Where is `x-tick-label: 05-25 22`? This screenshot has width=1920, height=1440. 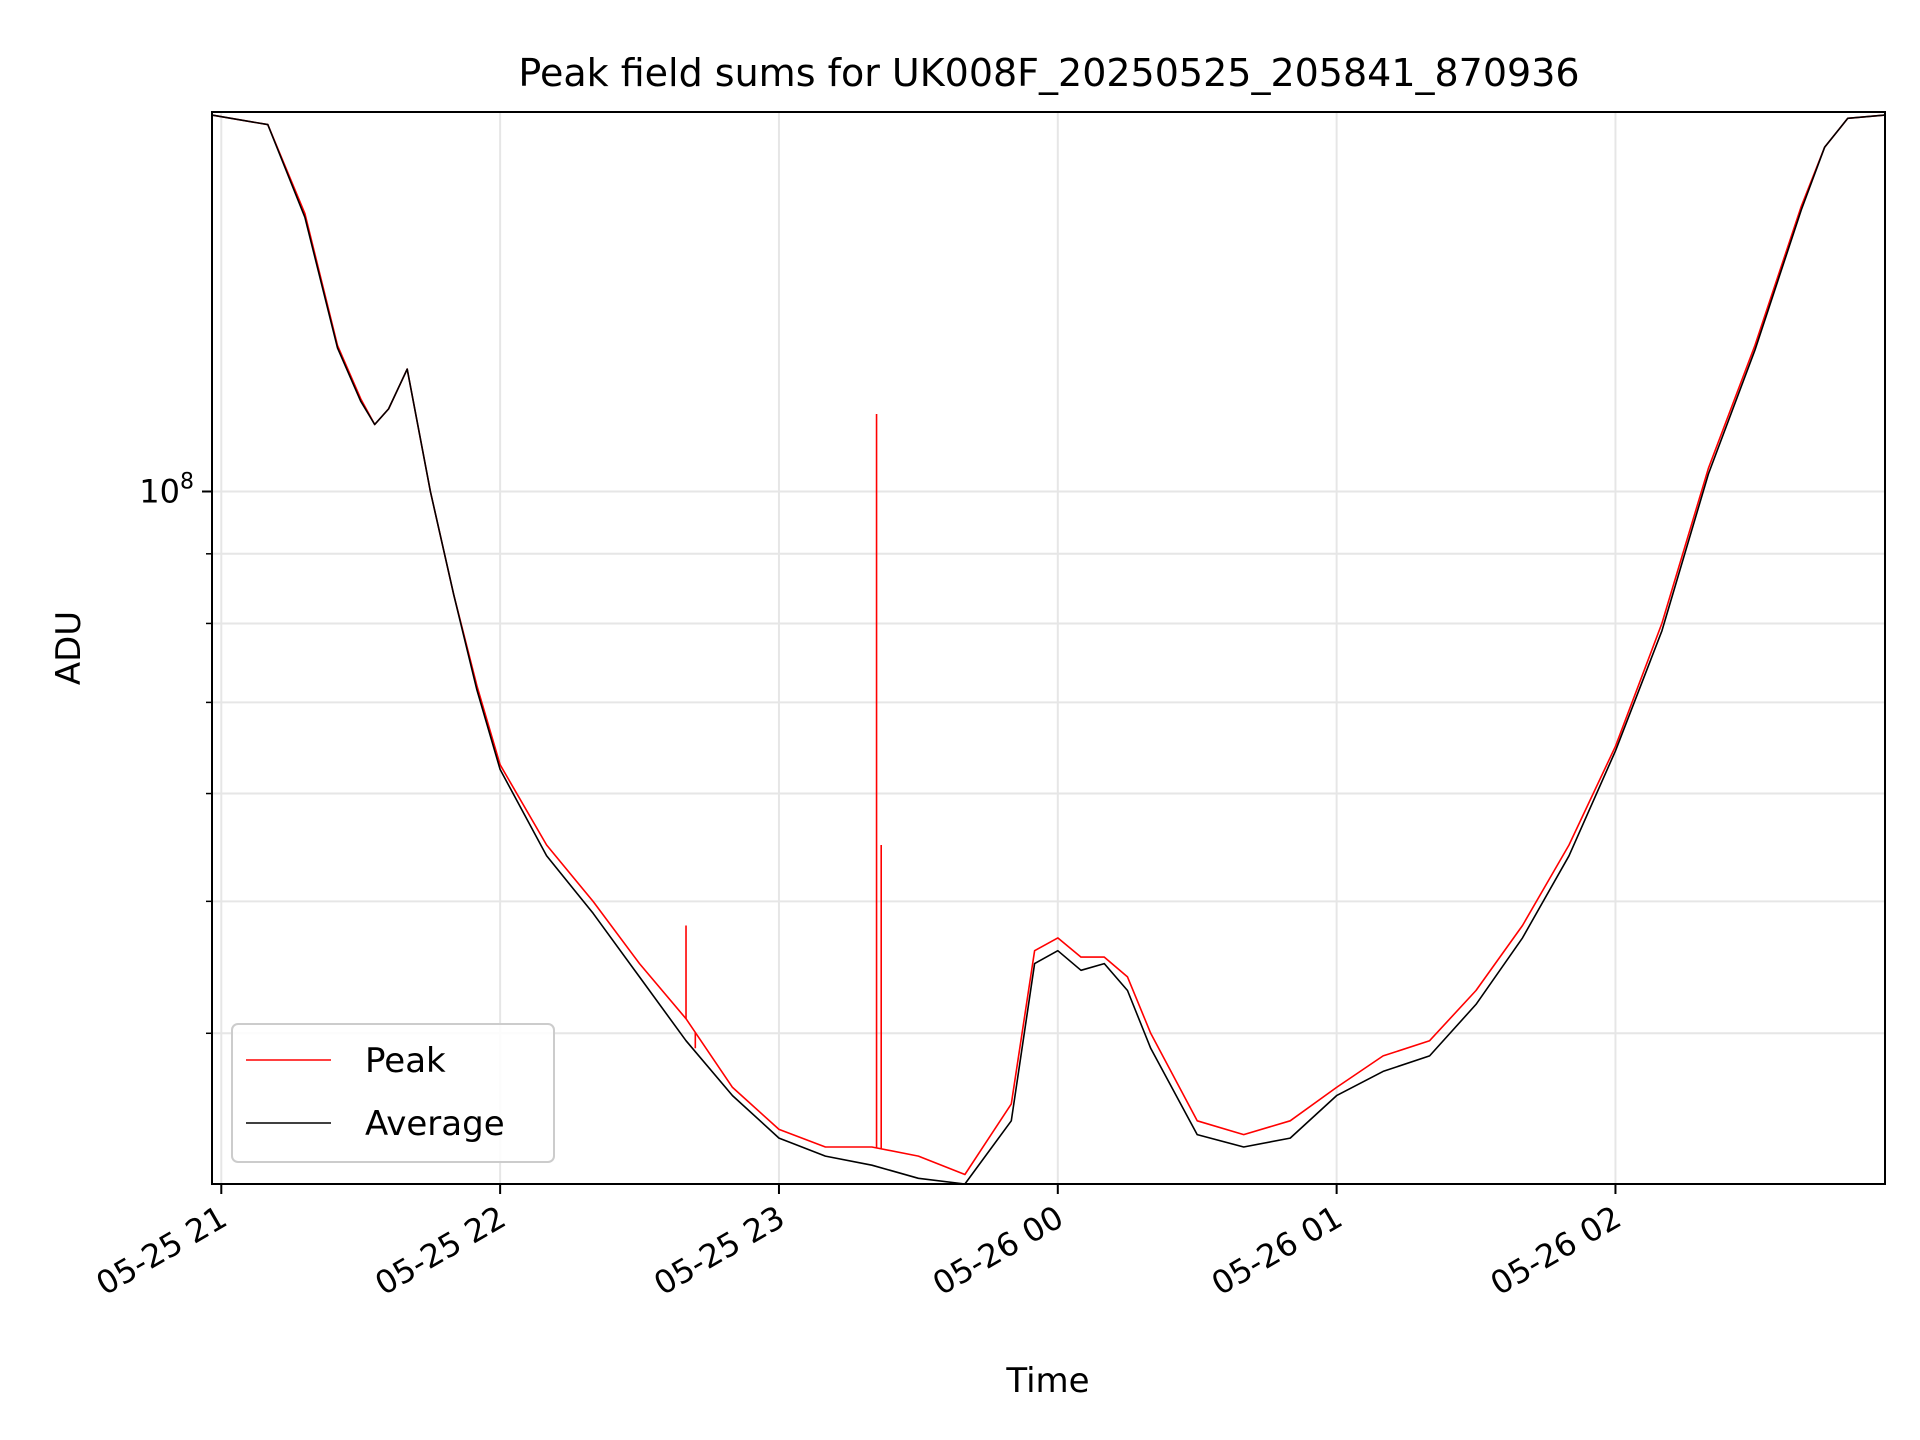 x-tick-label: 05-25 22 is located at coordinates (441, 1250).